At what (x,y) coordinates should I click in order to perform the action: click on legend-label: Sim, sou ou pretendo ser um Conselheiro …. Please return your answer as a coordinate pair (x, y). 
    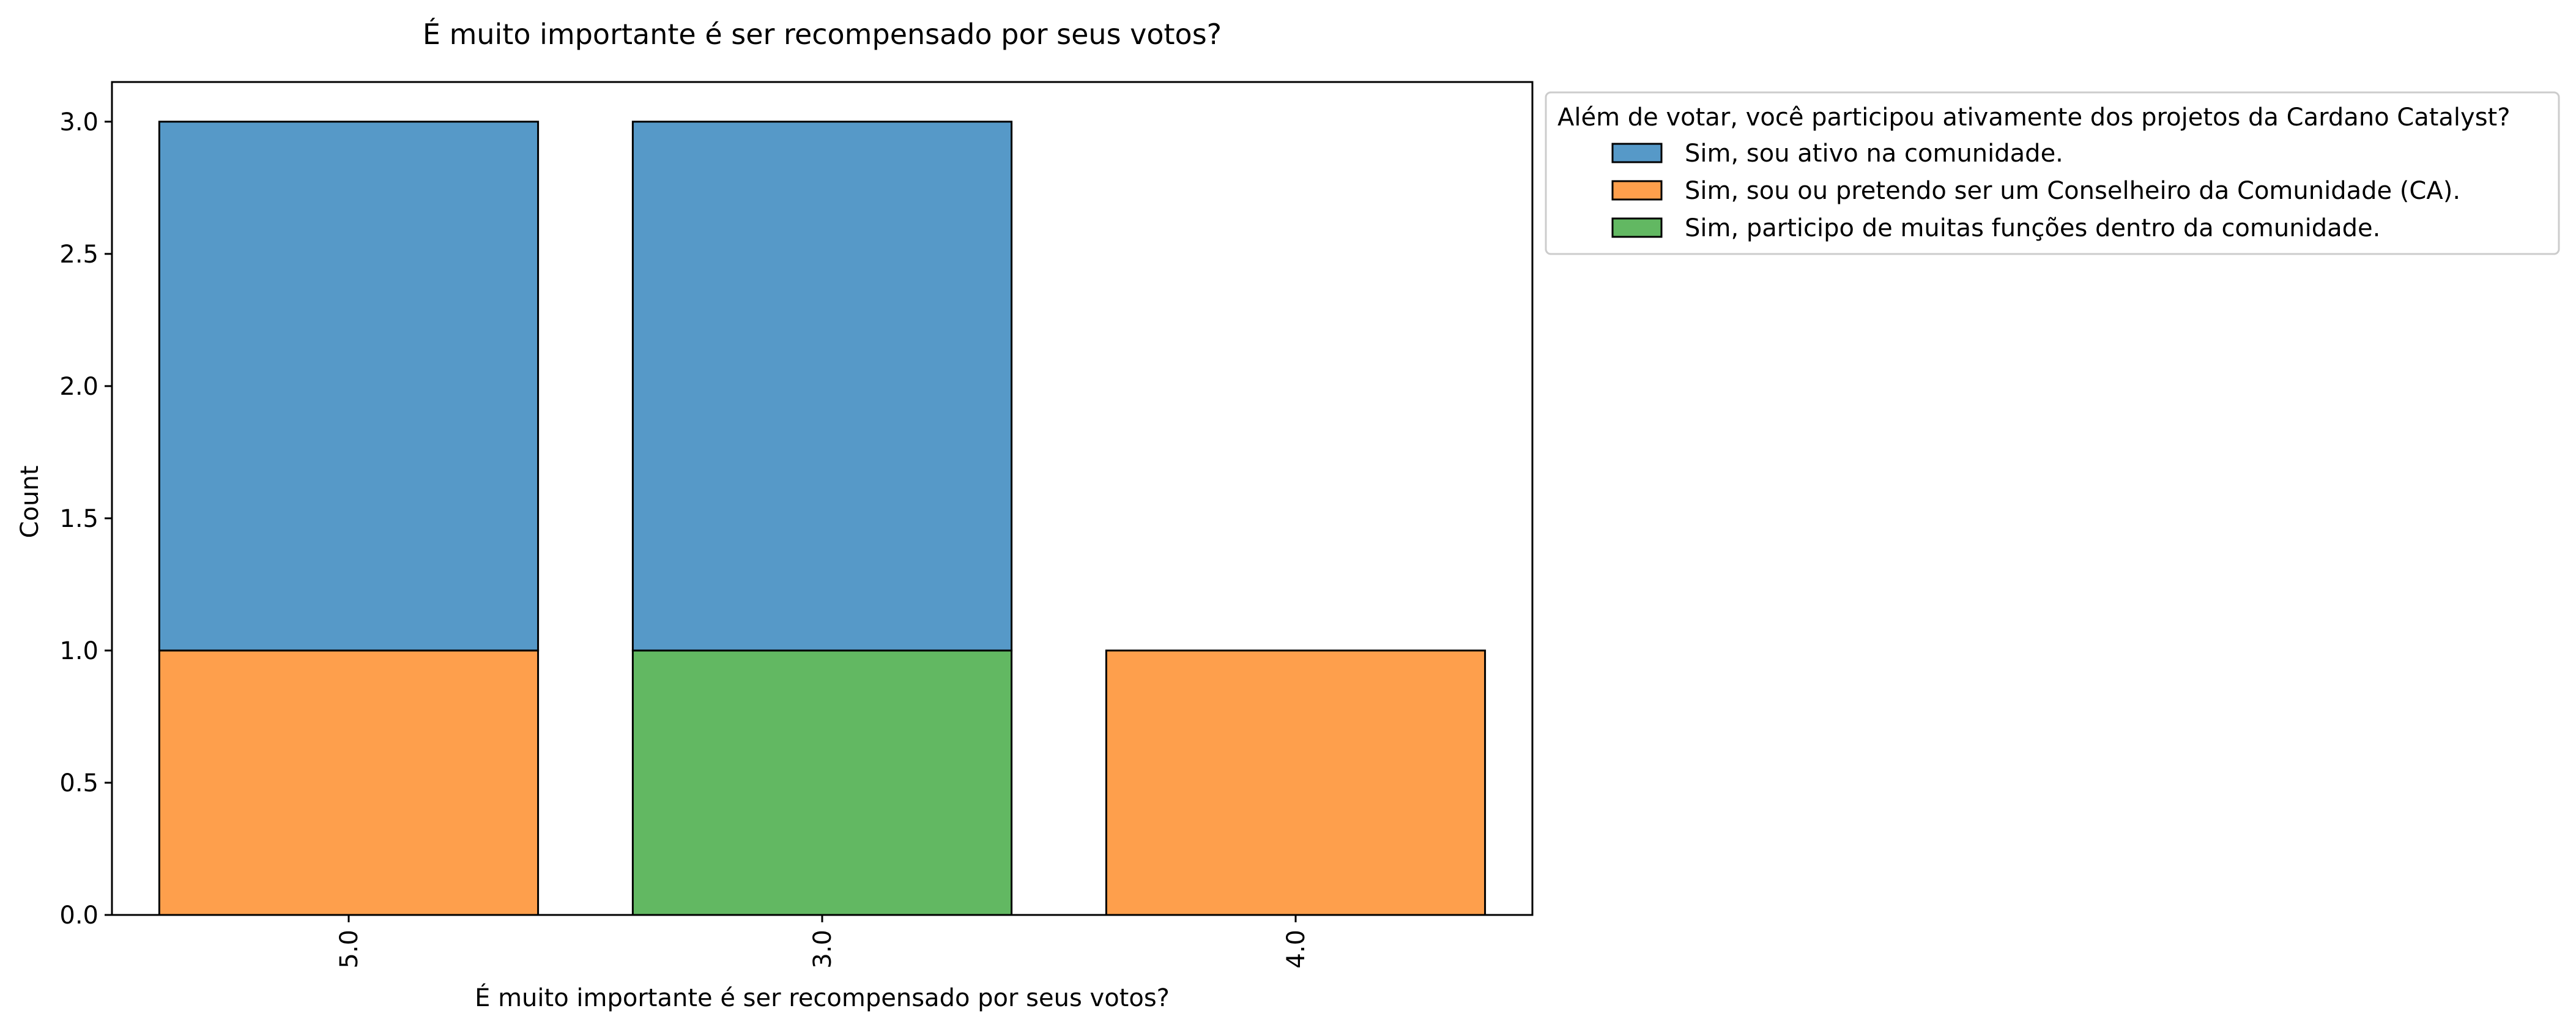
    Looking at the image, I should click on (2072, 191).